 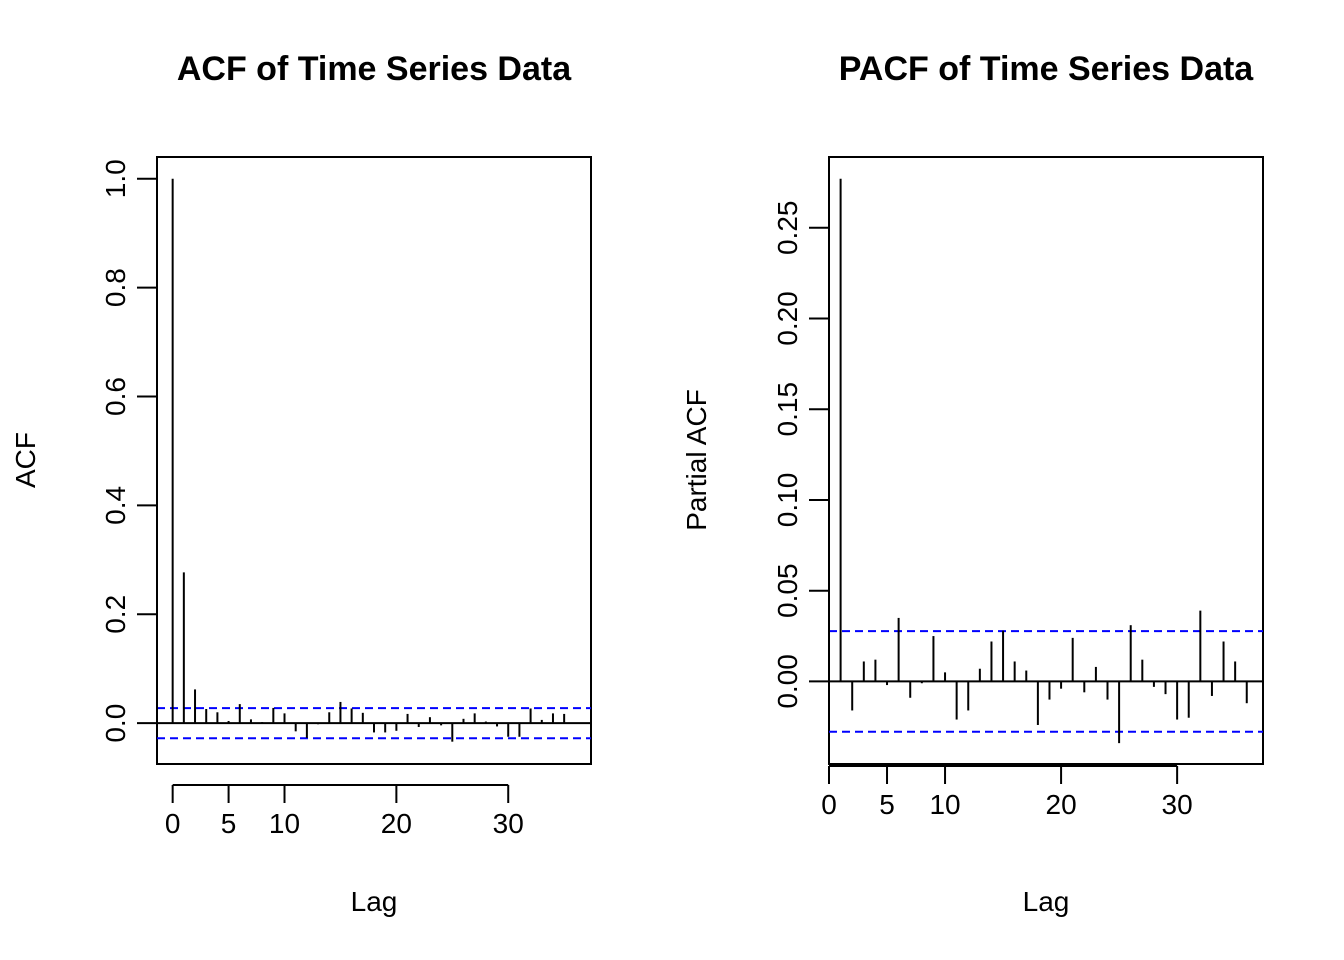 What do you see at coordinates (829, 804) in the screenshot?
I see `pacf-x-tick-label-0: 0` at bounding box center [829, 804].